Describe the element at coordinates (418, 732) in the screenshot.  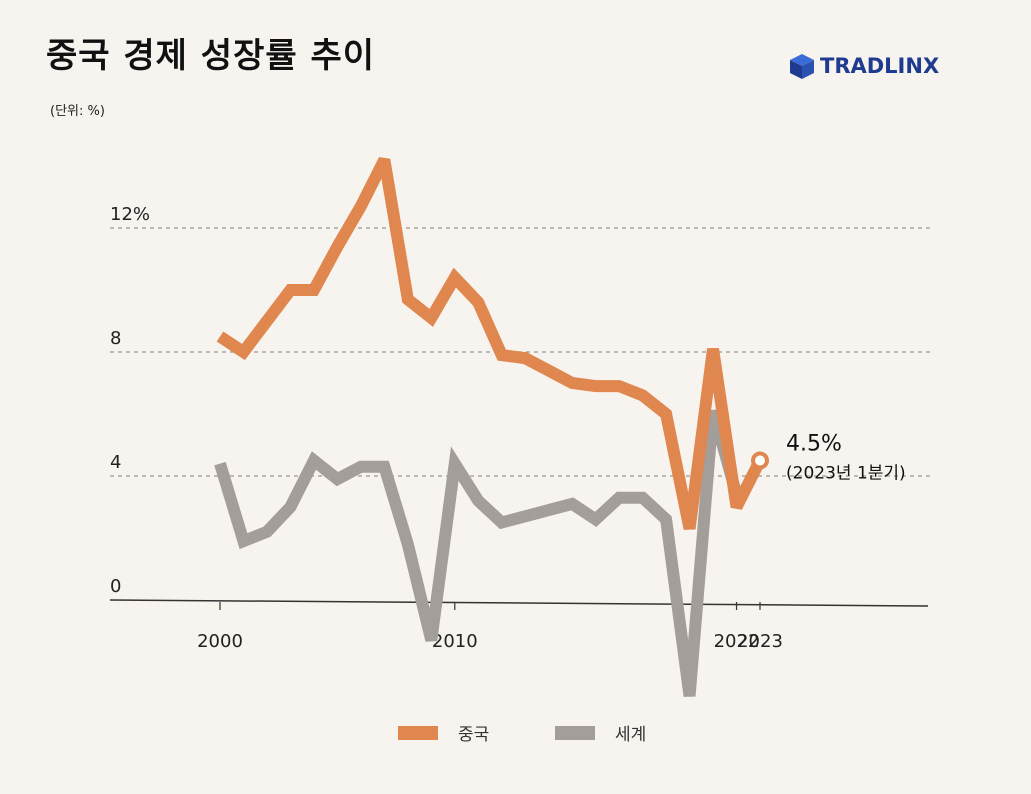
I see `legend-swatch-china` at that location.